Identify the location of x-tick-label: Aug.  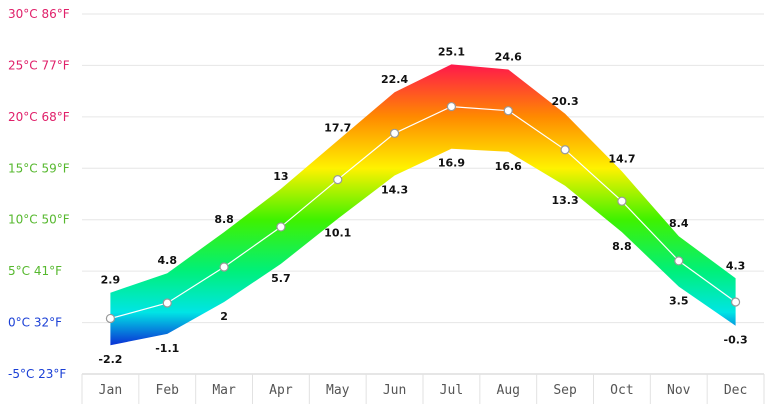
(508, 390).